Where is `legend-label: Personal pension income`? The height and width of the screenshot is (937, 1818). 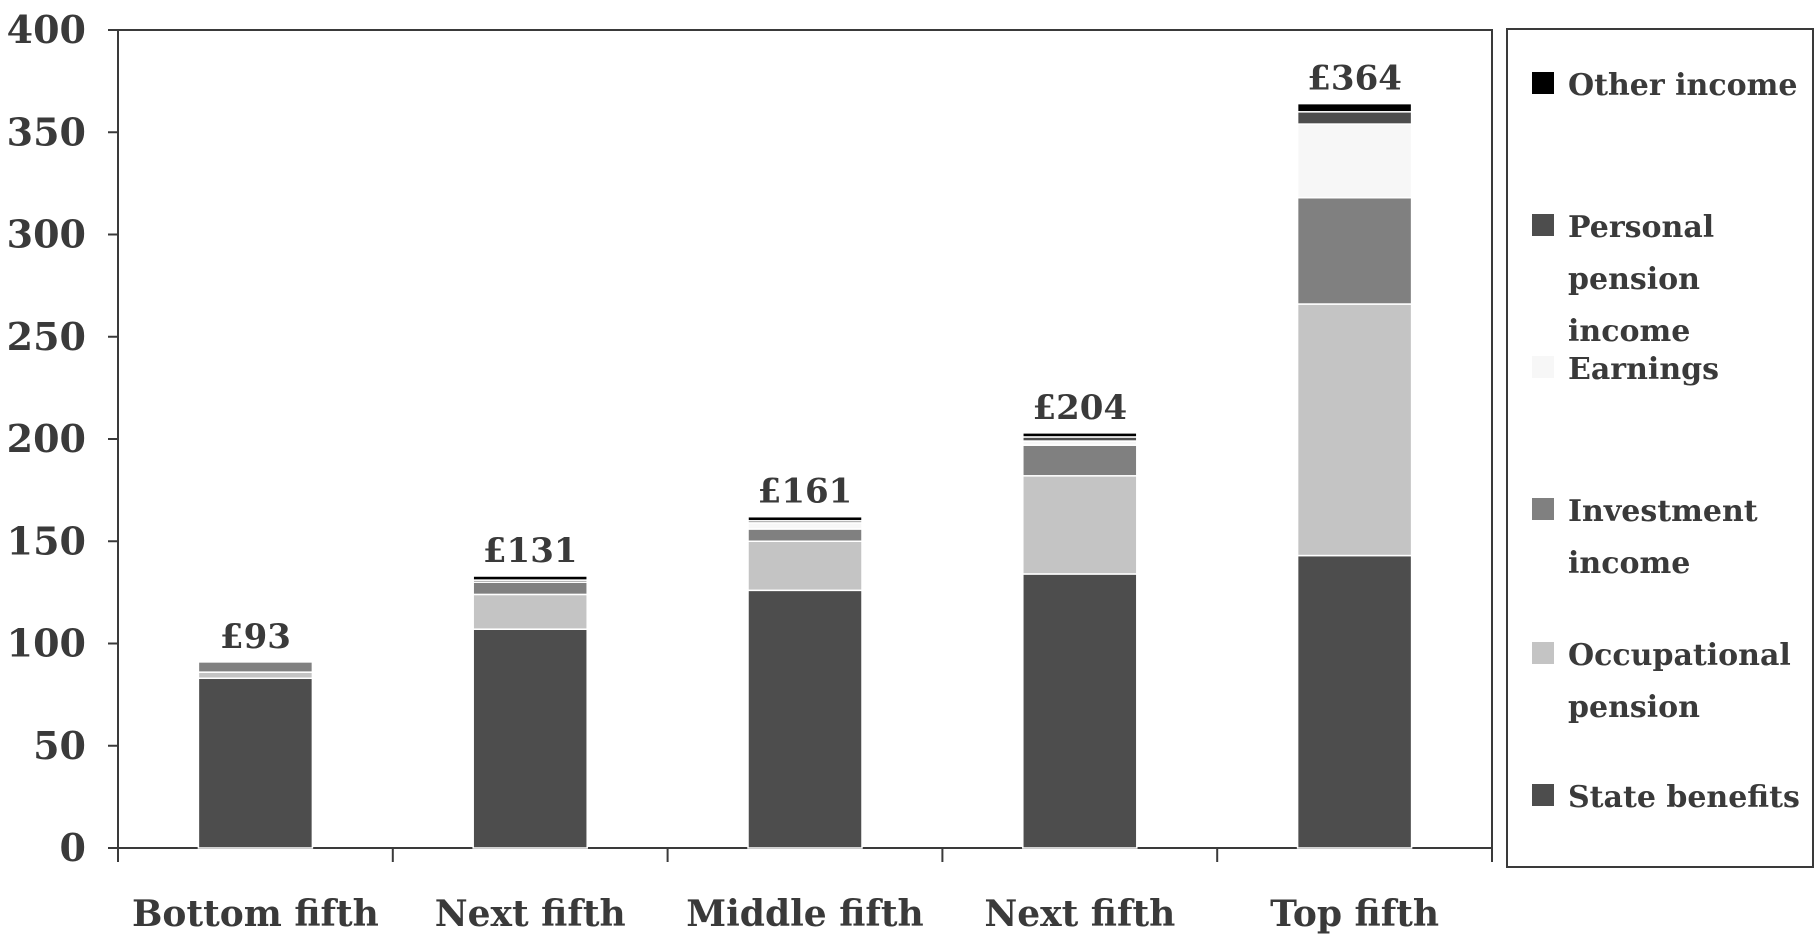
legend-label: Personal pension income is located at coordinates (1641, 279).